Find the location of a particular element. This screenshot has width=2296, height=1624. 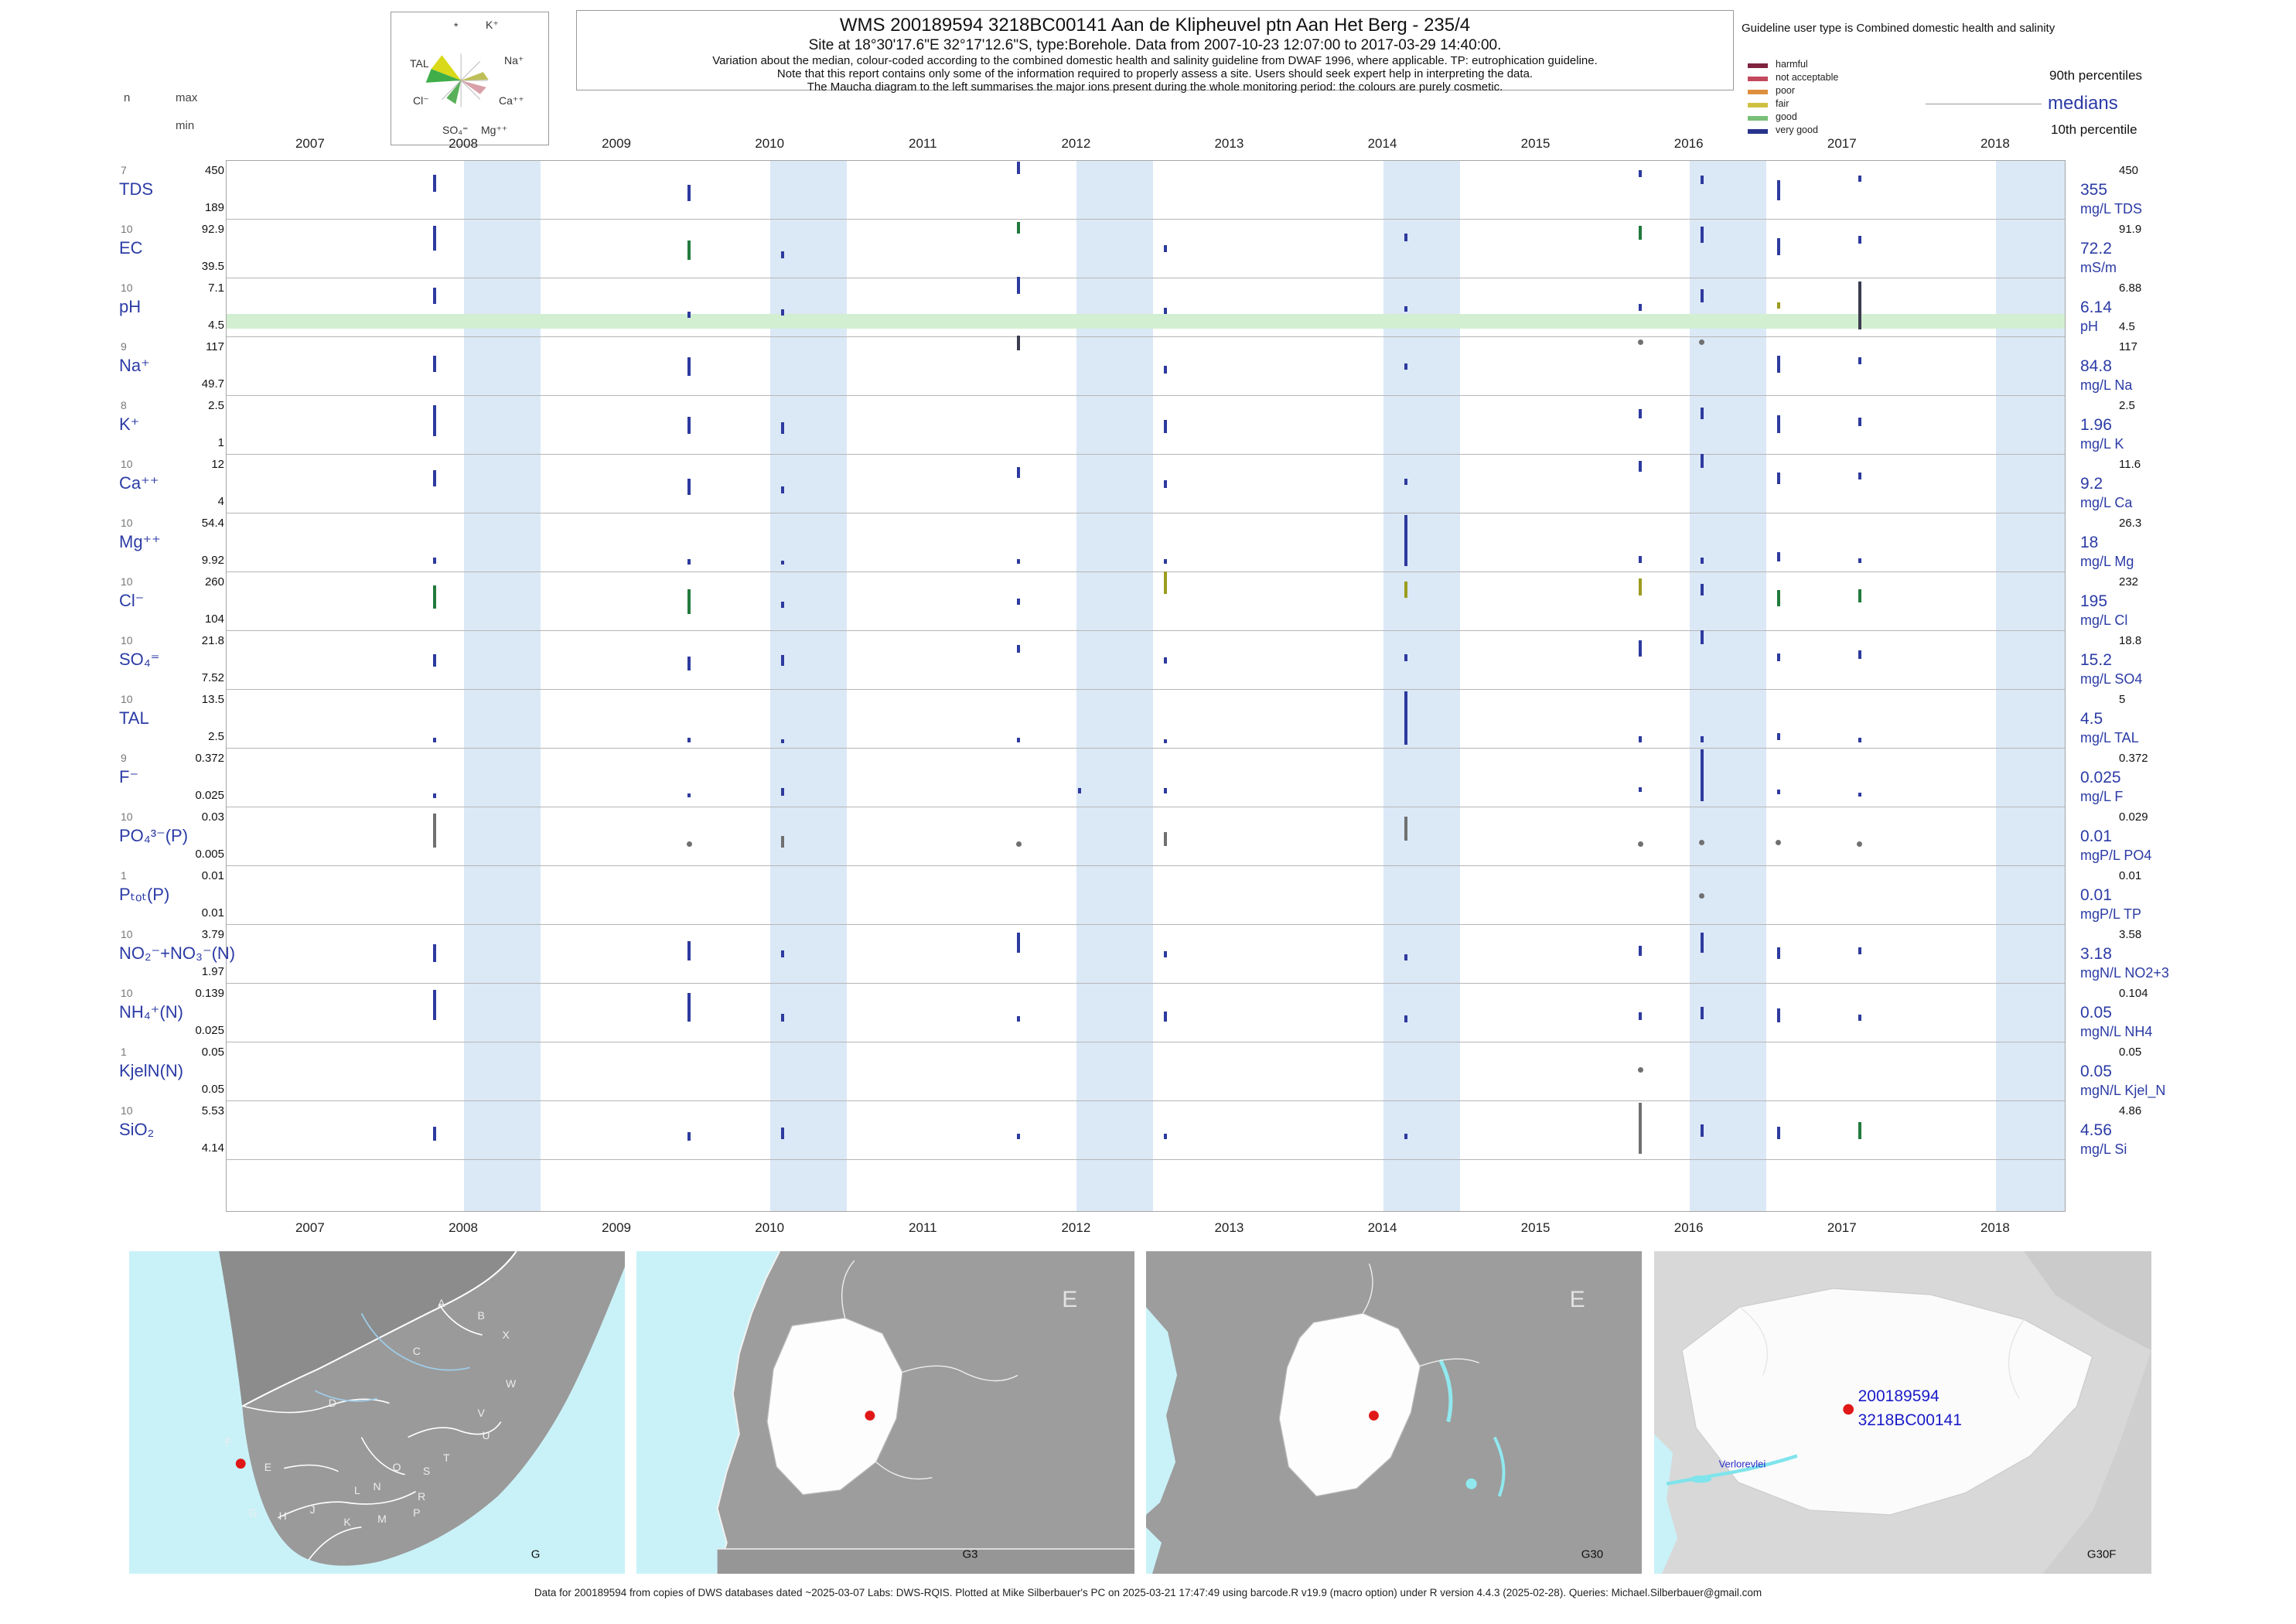

param-unit: mg/L K is located at coordinates (2102, 444).